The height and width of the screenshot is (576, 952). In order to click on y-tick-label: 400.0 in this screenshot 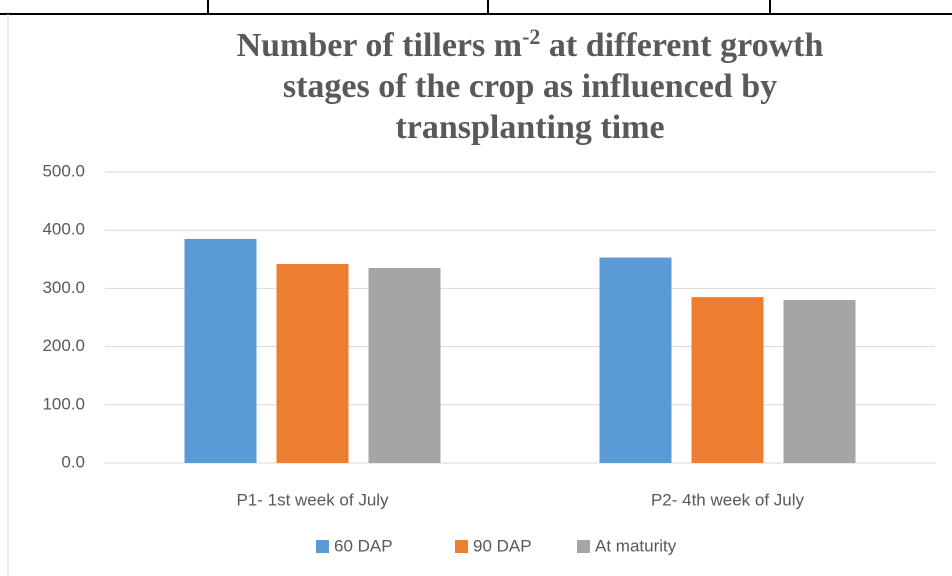, I will do `click(63, 229)`.